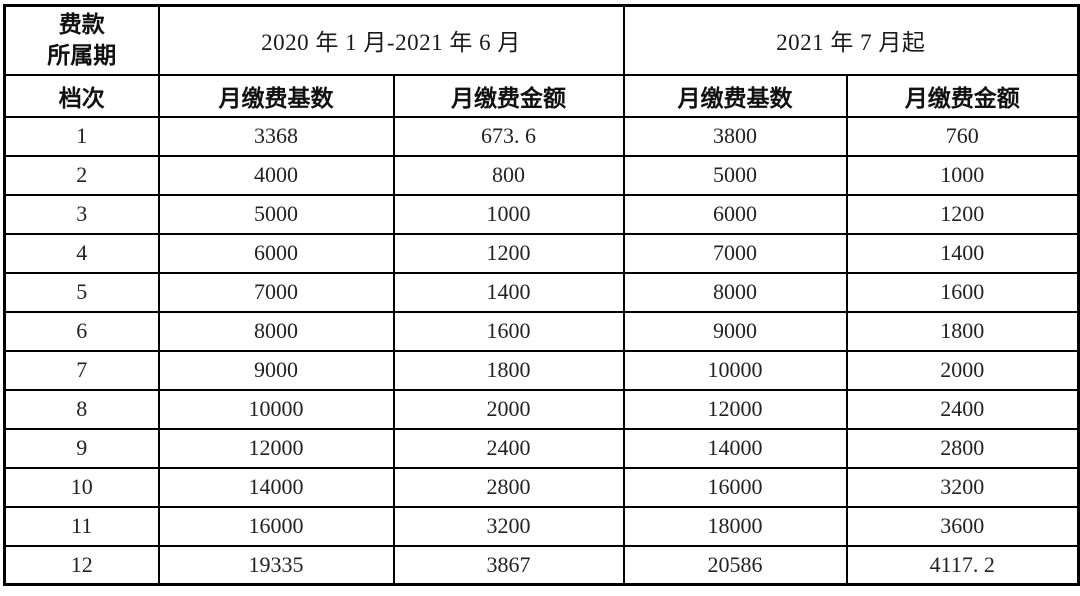 The width and height of the screenshot is (1080, 596). Describe the element at coordinates (81, 136) in the screenshot. I see `cell-tier: 1` at that location.